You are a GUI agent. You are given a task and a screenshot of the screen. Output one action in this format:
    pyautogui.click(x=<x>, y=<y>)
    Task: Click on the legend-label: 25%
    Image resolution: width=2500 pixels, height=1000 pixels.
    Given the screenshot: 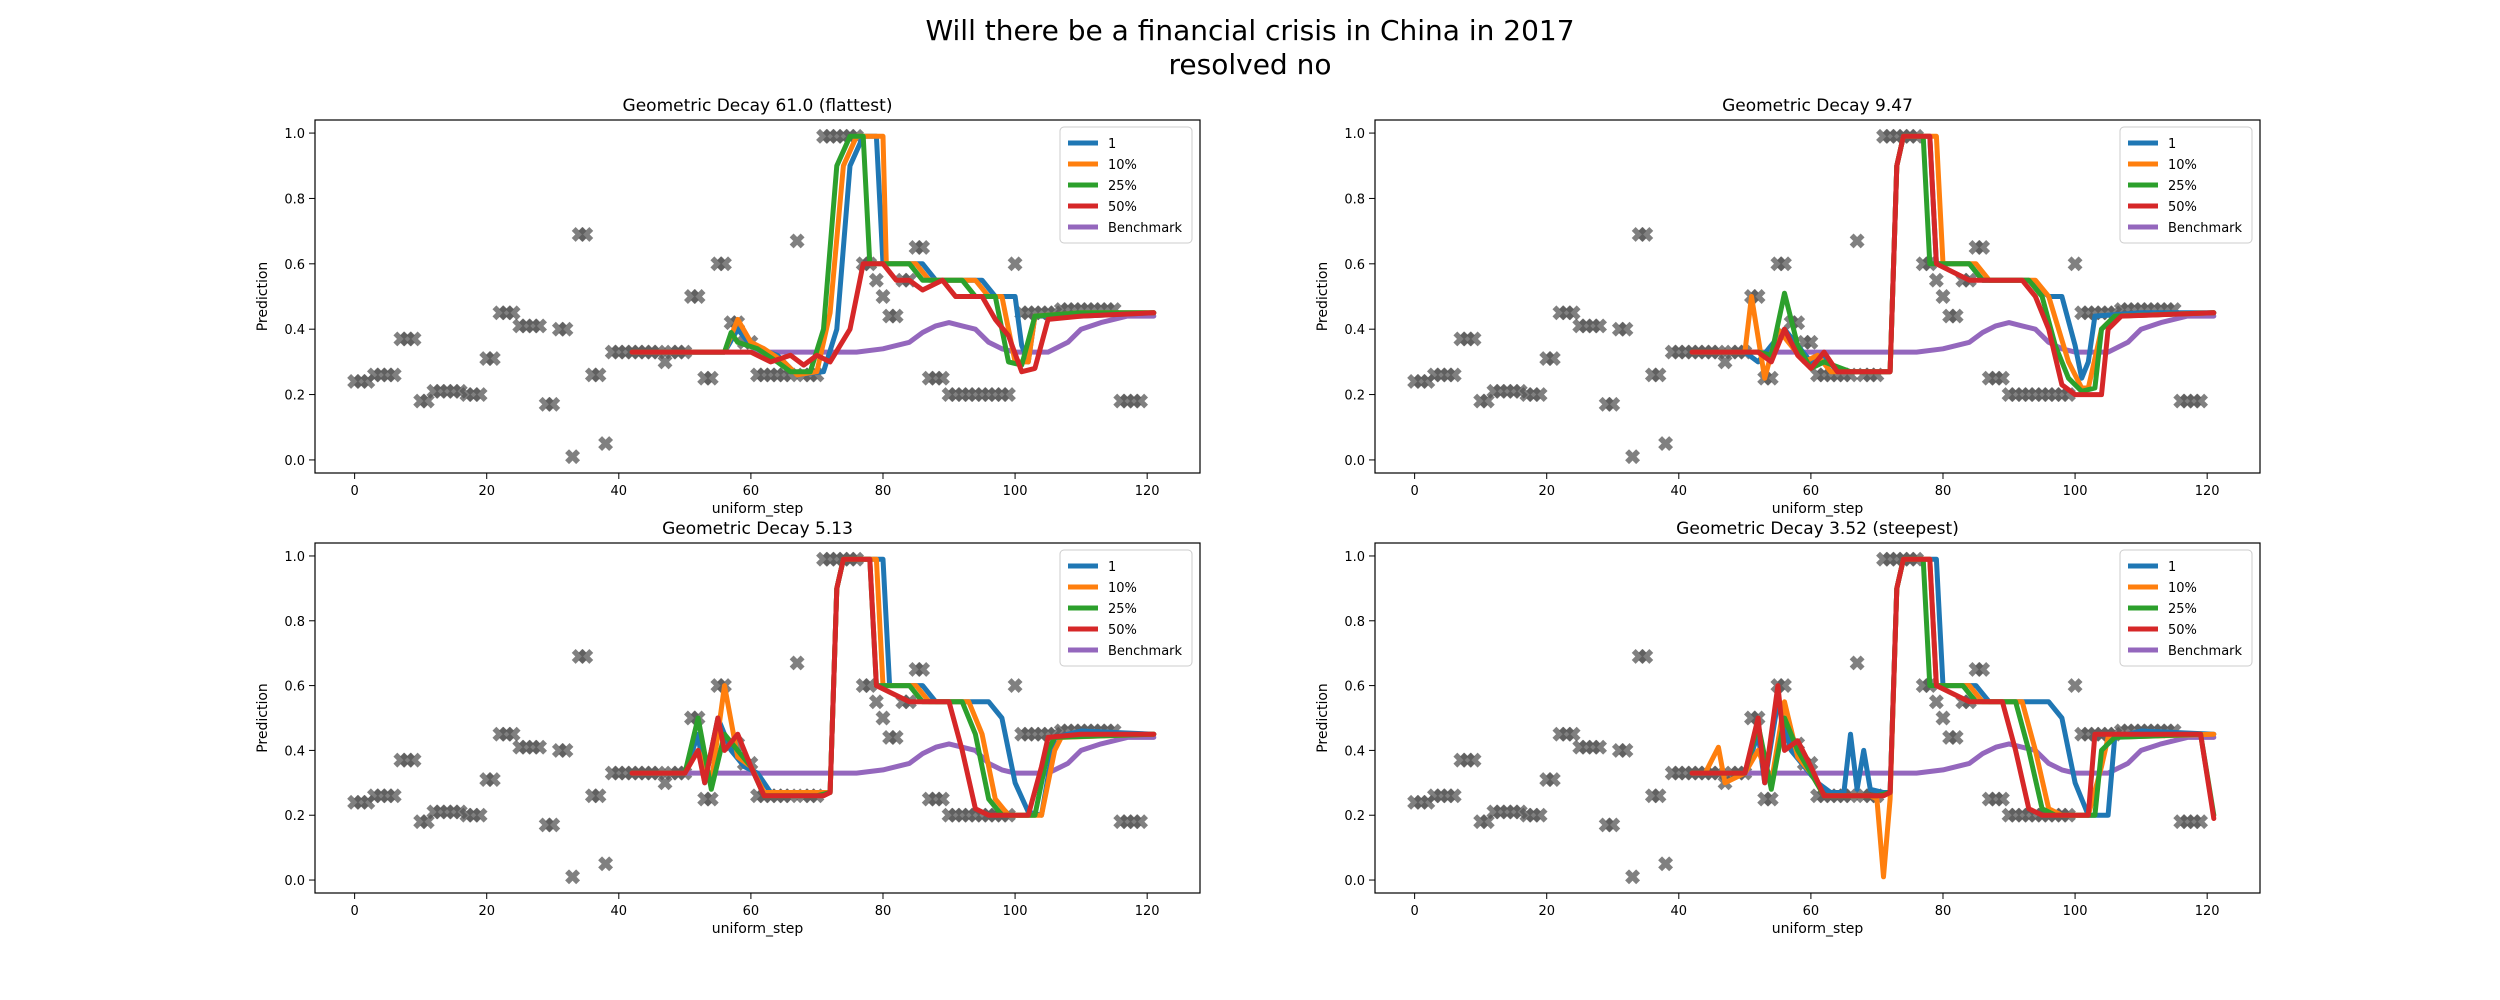 What is the action you would take?
    pyautogui.click(x=2182, y=186)
    